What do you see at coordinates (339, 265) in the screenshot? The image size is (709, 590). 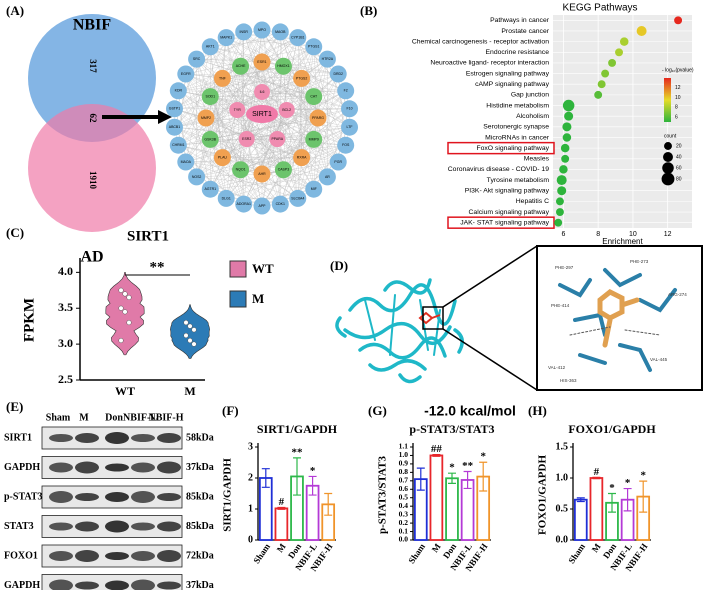 I see `panel-label: (D)` at bounding box center [339, 265].